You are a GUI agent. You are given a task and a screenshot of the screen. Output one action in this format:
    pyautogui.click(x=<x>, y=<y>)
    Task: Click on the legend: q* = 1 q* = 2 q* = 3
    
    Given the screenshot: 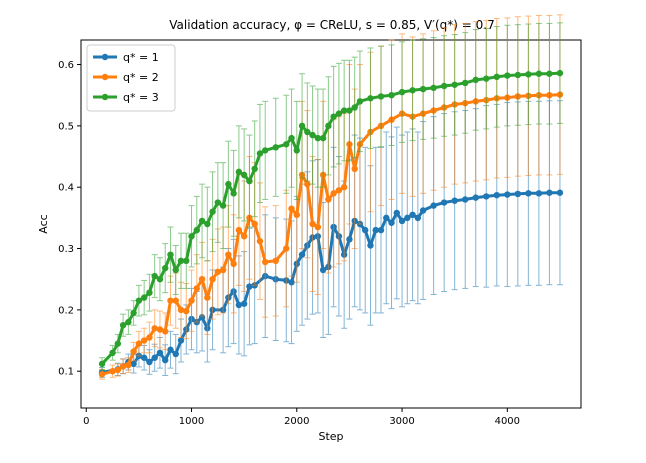 What is the action you would take?
    pyautogui.click(x=131, y=78)
    